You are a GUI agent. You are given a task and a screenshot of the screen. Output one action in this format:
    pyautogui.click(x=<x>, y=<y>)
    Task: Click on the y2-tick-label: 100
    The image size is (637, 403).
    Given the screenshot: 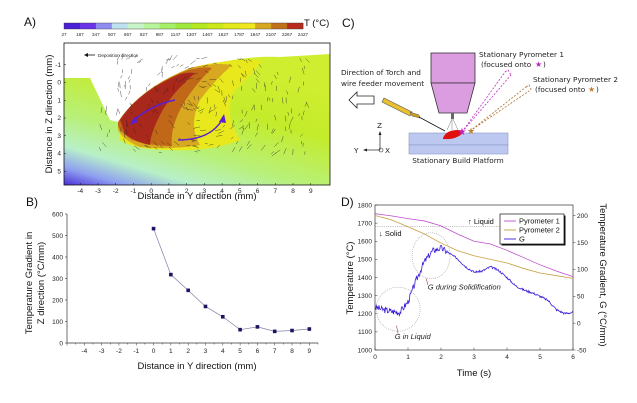 What is the action you would take?
    pyautogui.click(x=582, y=270)
    